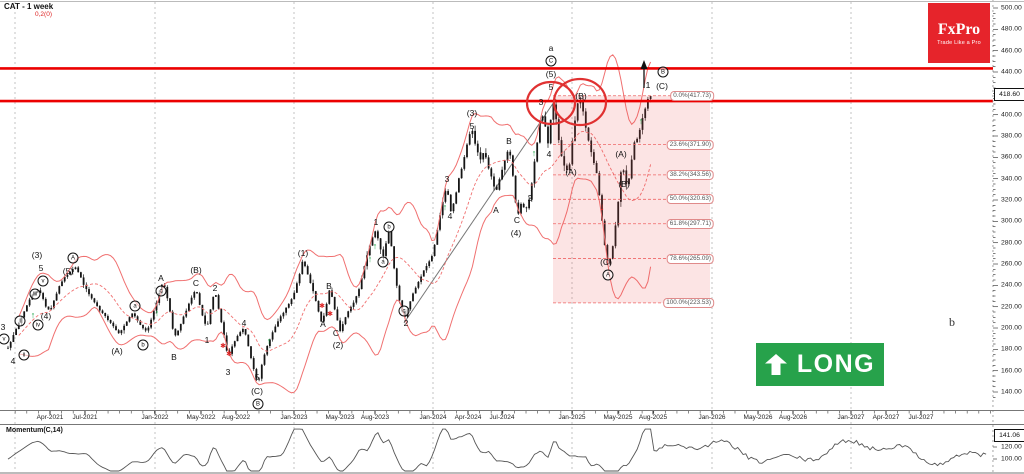 This screenshot has width=1024, height=474. Describe the element at coordinates (50, 417) in the screenshot. I see `date-axis-label: Apr-2021` at that location.